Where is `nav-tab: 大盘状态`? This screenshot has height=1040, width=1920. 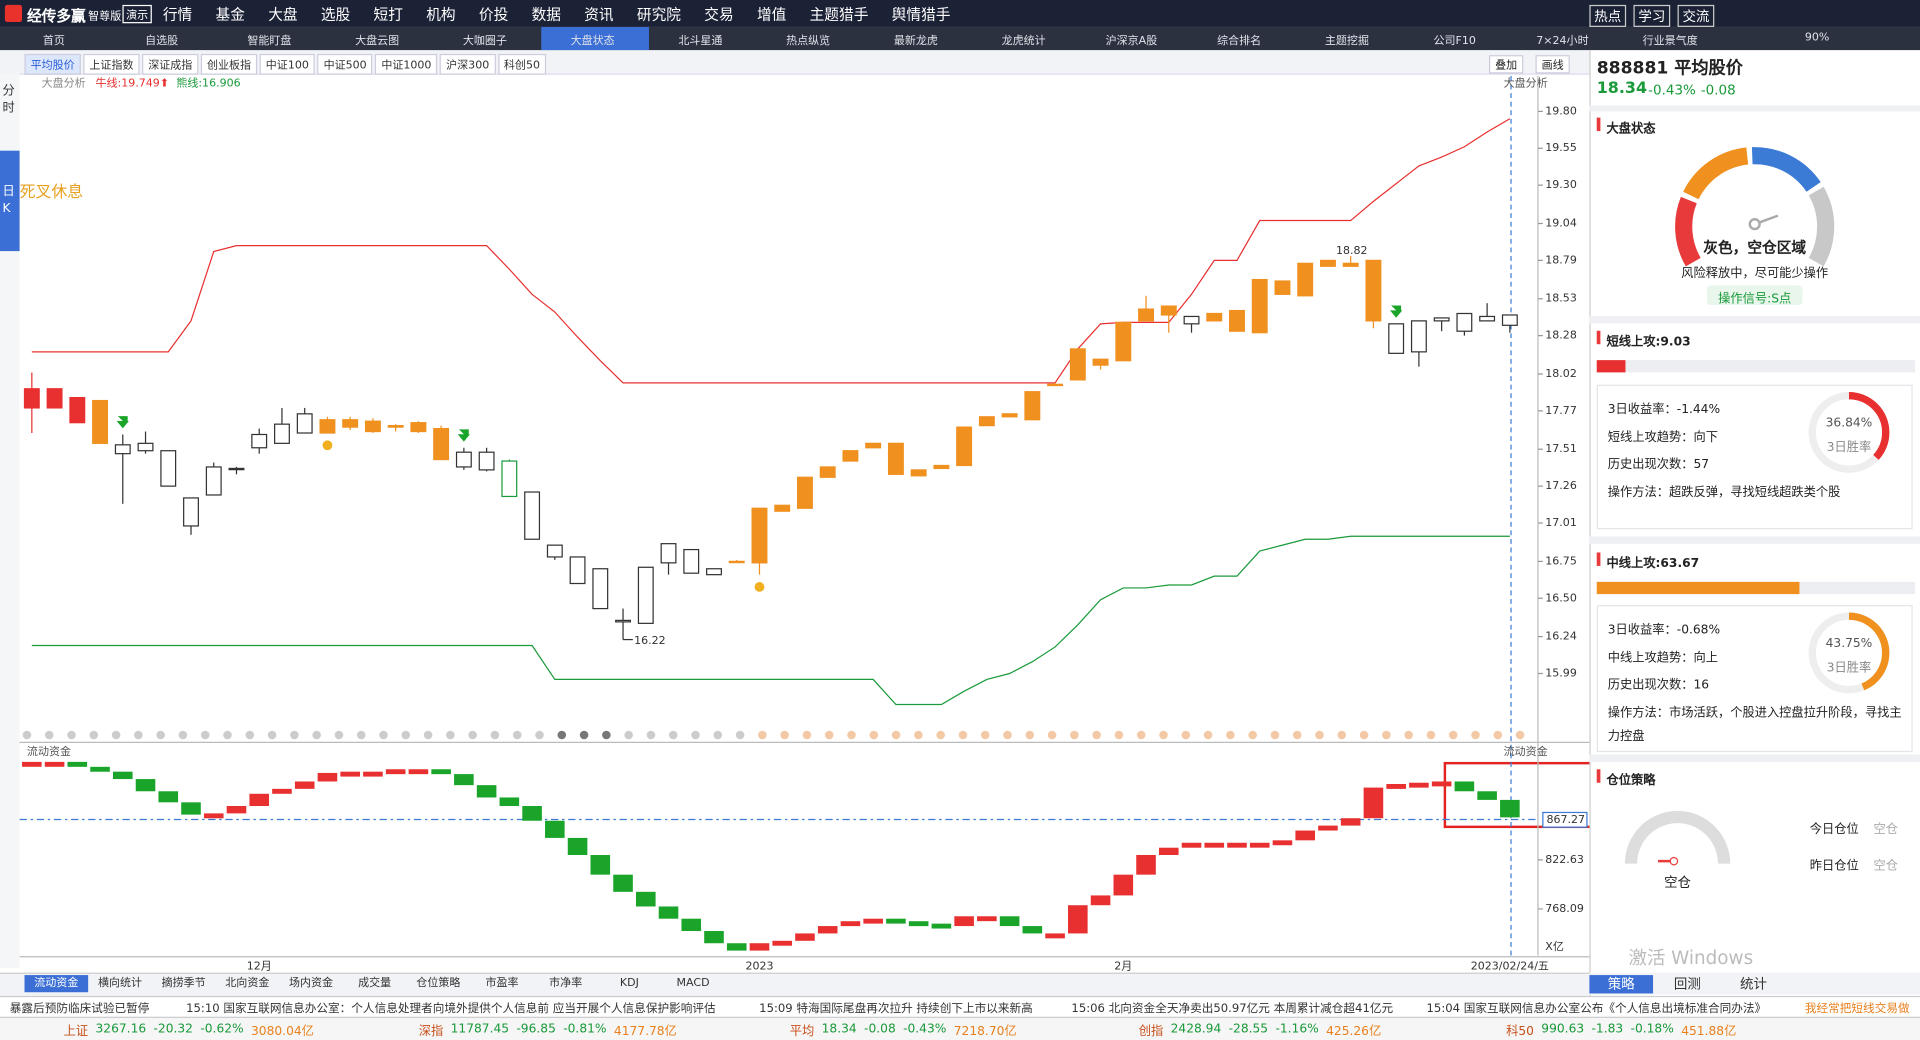
nav-tab: 大盘状态 is located at coordinates (592, 41).